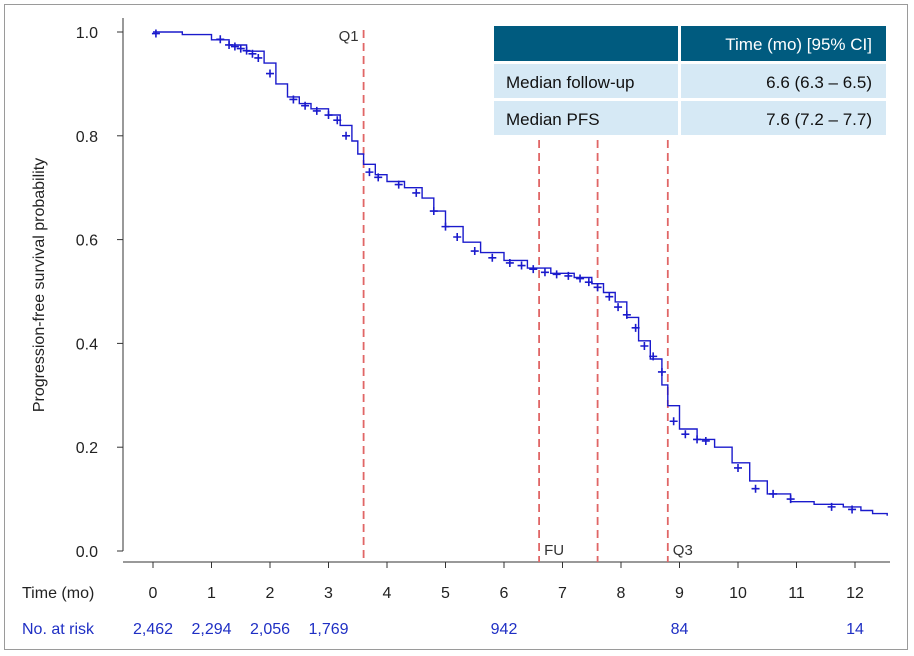  What do you see at coordinates (87, 552) in the screenshot?
I see `y-tick-label: 0.0` at bounding box center [87, 552].